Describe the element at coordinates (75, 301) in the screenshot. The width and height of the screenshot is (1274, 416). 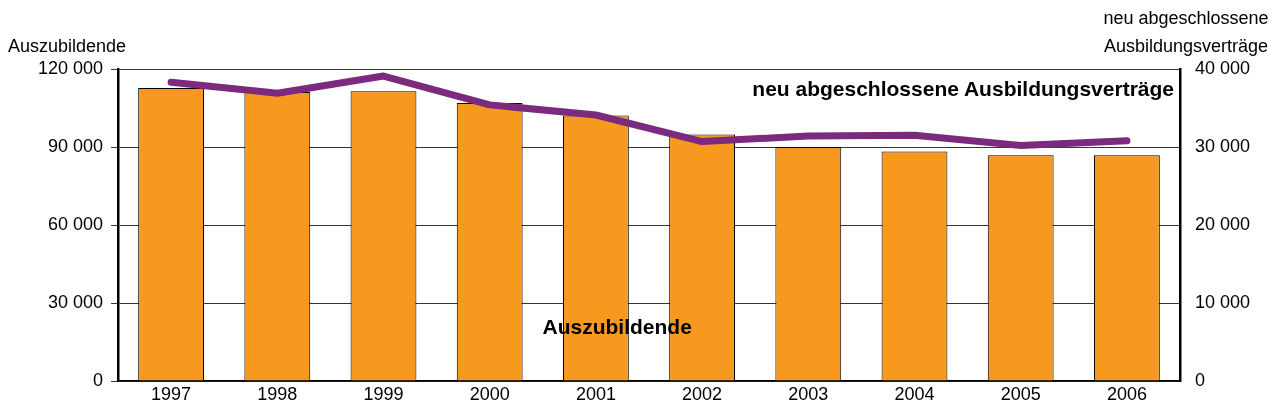
I see `y-tick-label: 30 000` at that location.